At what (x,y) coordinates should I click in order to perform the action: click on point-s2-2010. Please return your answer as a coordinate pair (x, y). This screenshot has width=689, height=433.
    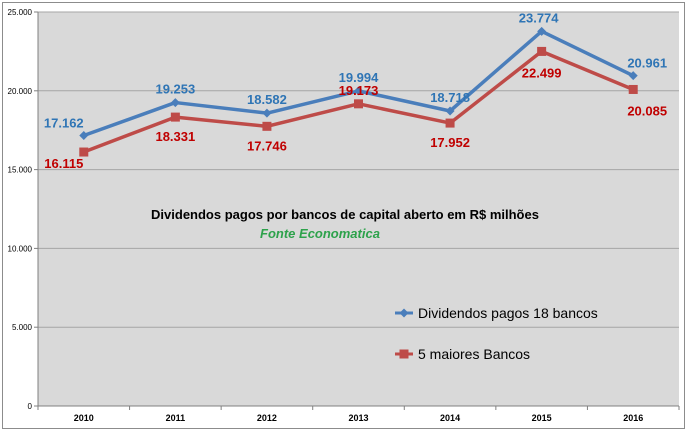
    Looking at the image, I should click on (84, 152).